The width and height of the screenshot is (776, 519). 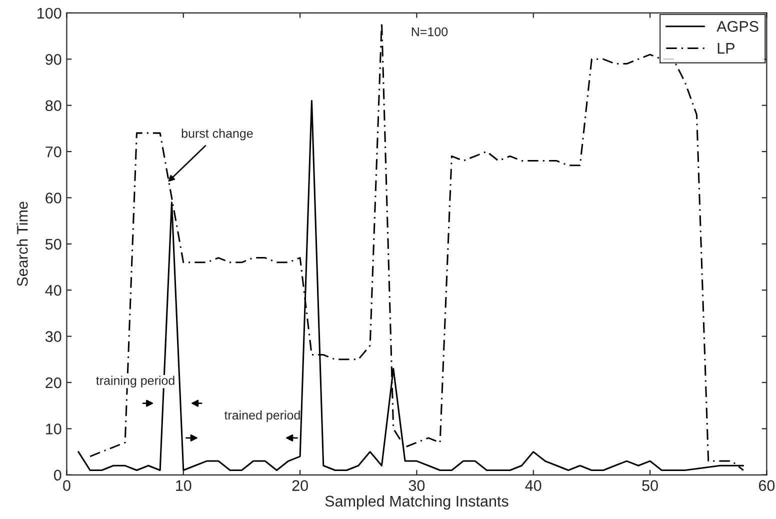 What do you see at coordinates (726, 48) in the screenshot?
I see `legend-label: LP` at bounding box center [726, 48].